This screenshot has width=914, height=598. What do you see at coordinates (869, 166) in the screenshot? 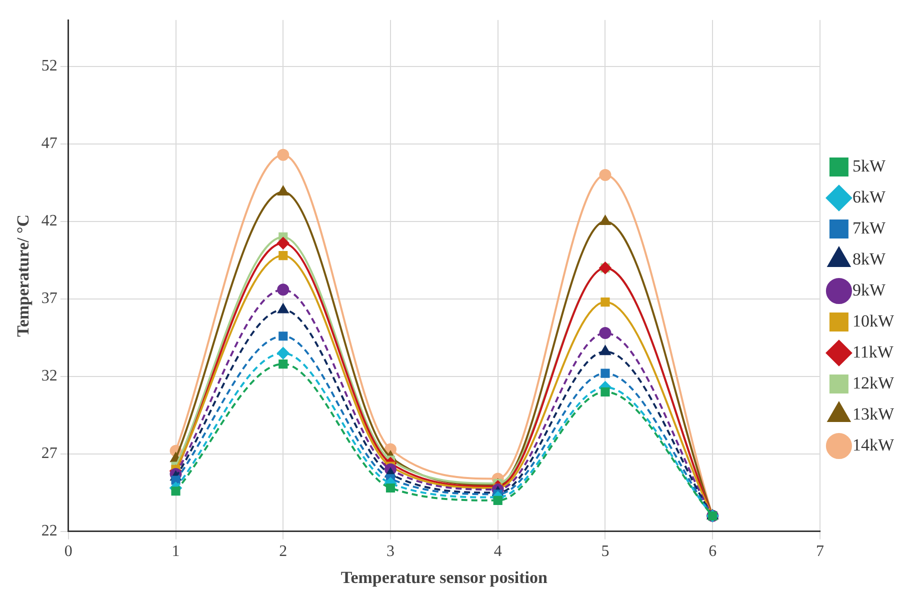
I see `legend-label: 5kW` at bounding box center [869, 166].